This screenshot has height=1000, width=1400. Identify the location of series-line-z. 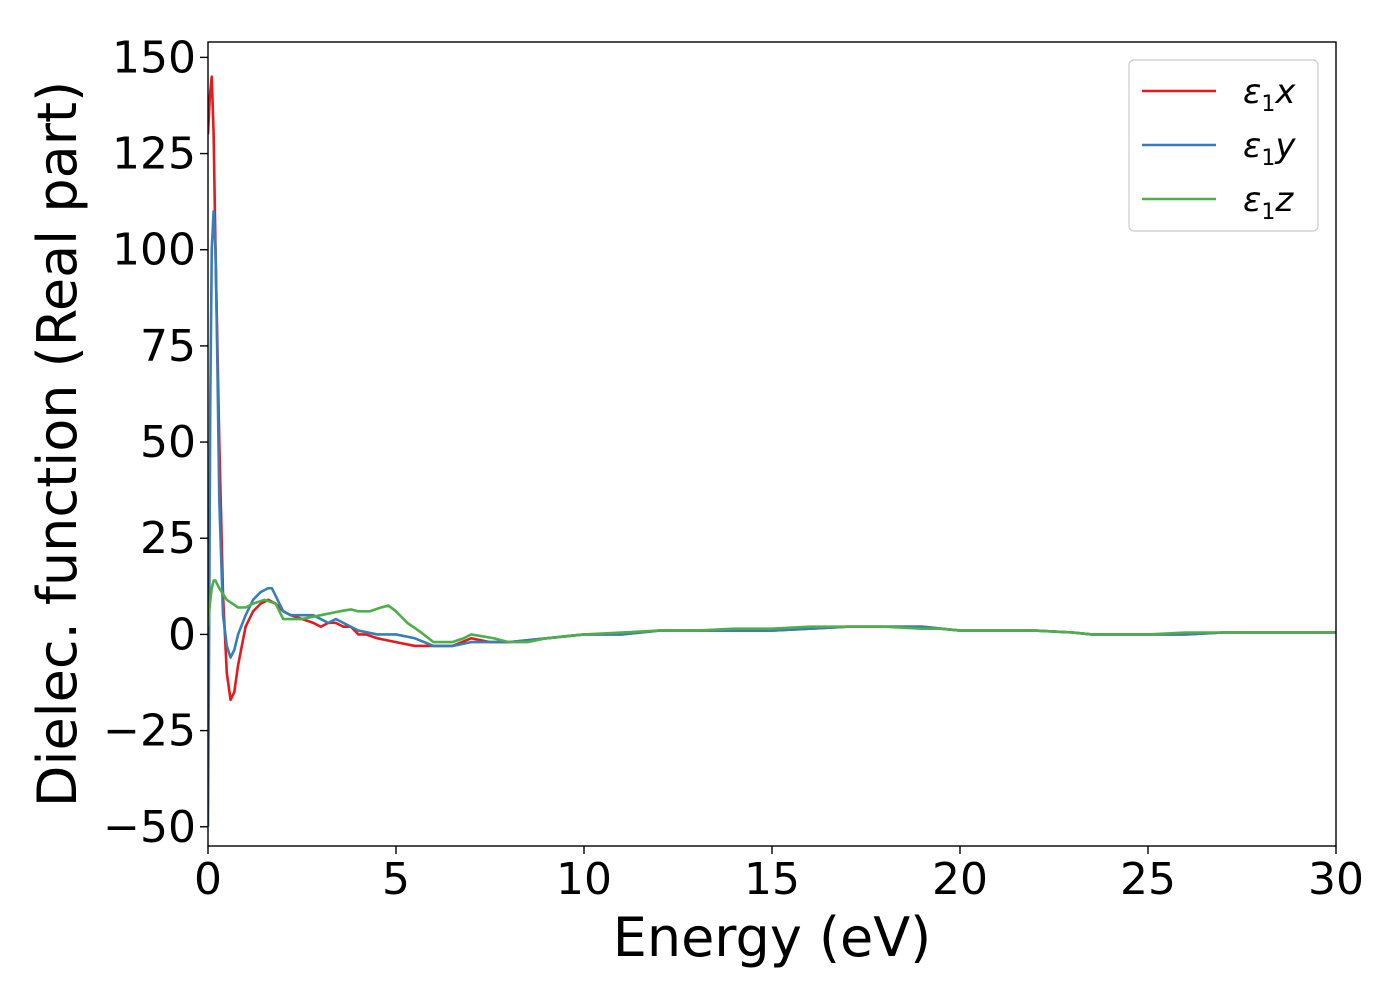
(772, 611).